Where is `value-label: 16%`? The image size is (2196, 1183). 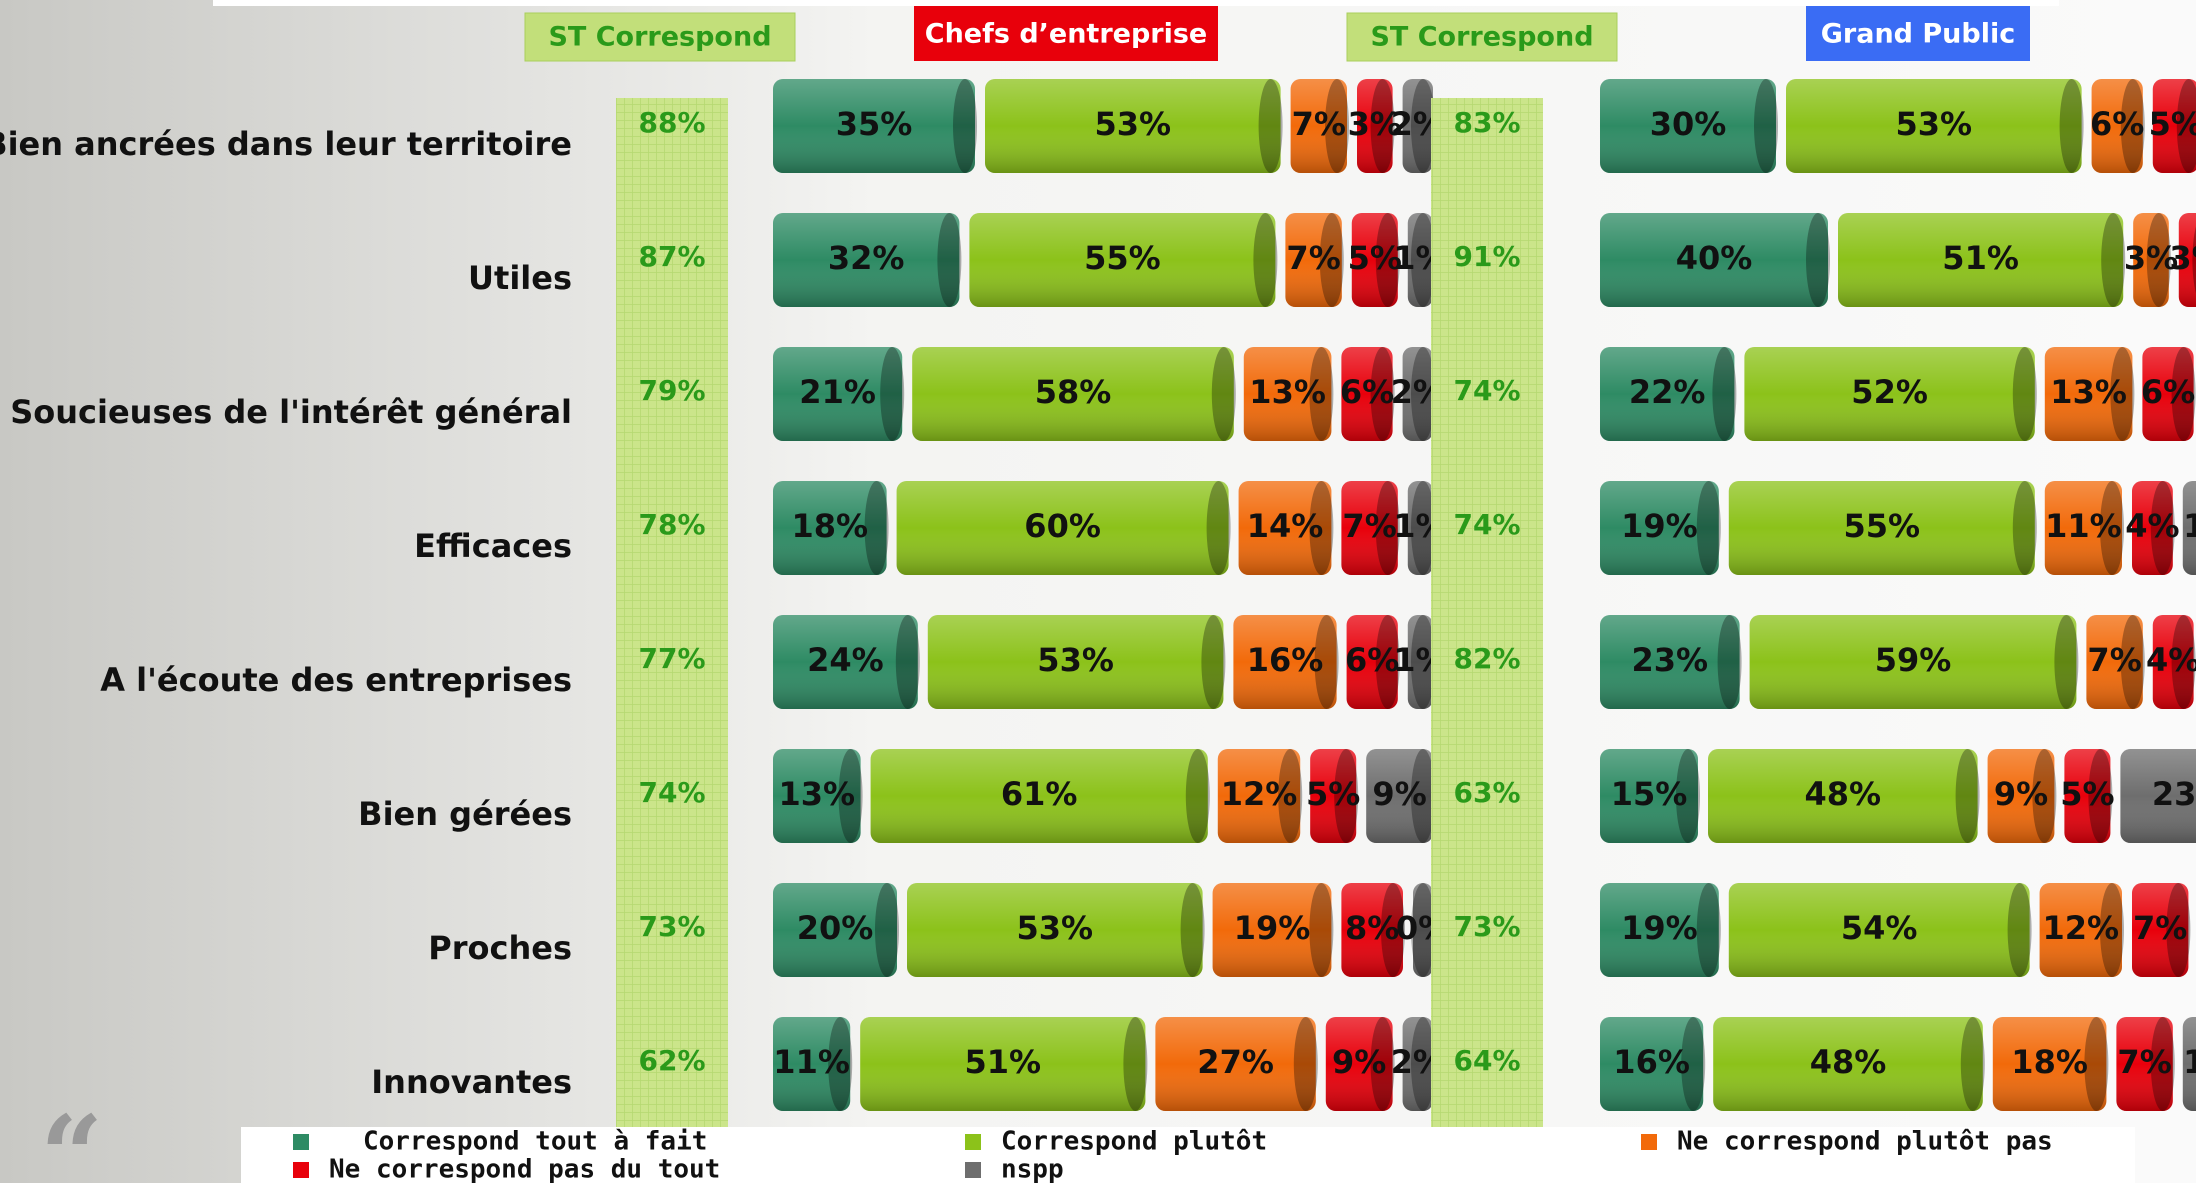
value-label: 16% is located at coordinates (1285, 660).